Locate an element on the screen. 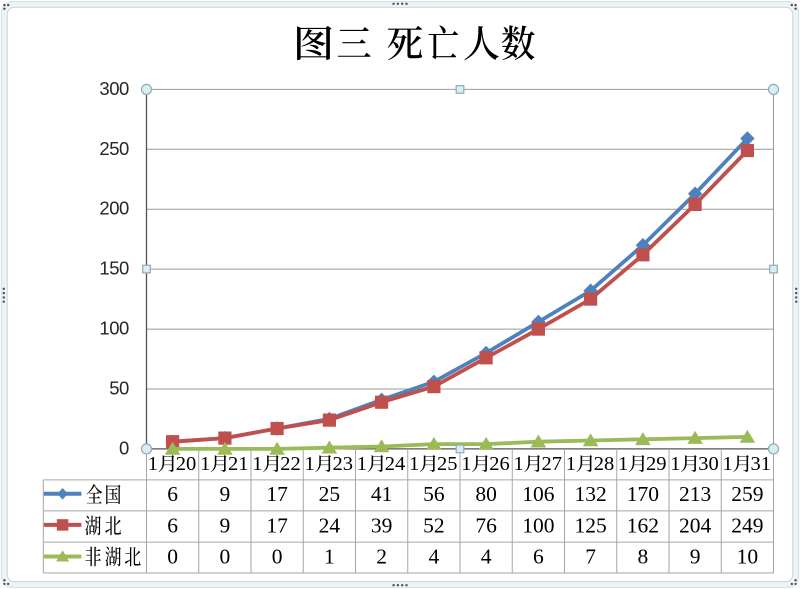 The width and height of the screenshot is (800, 589). svg-text: 162 is located at coordinates (643, 525).